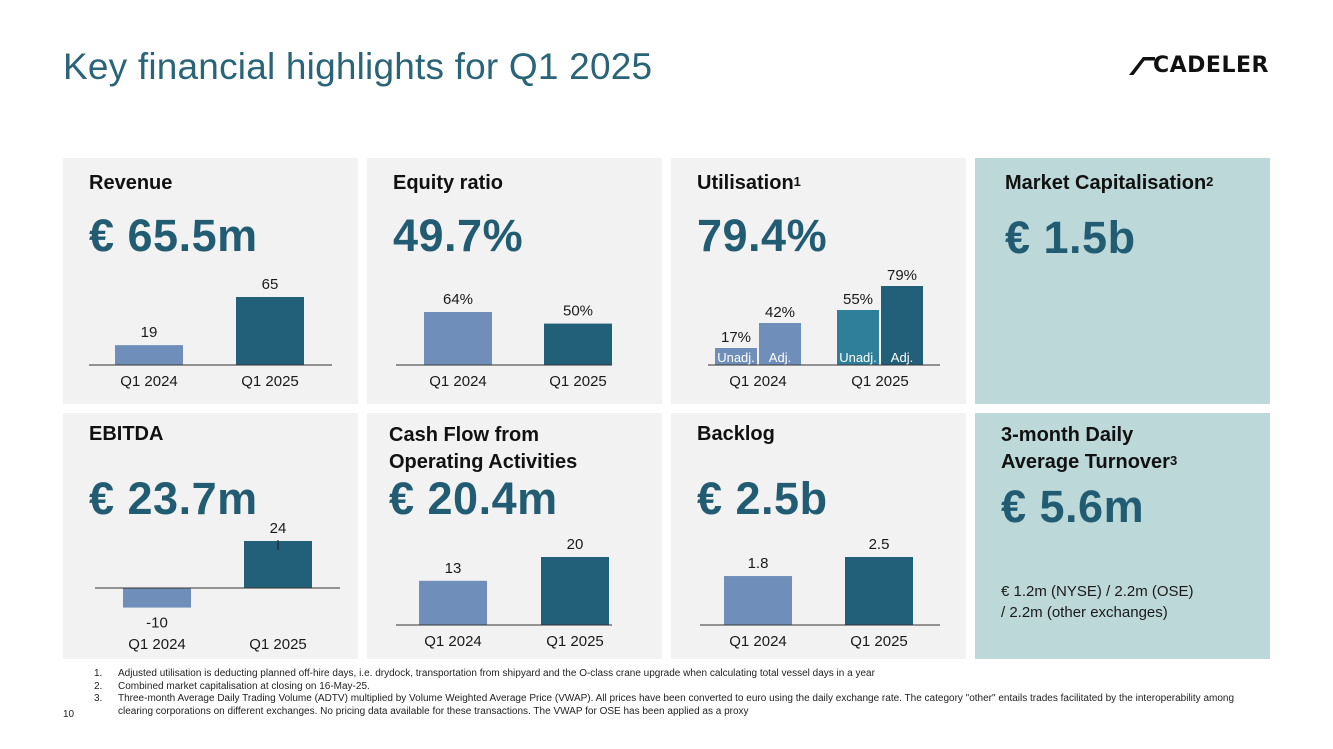  Describe the element at coordinates (820, 593) in the screenshot. I see `backlog-chart: 1.8 Q1 2024 2.5 Q1 2025` at that location.